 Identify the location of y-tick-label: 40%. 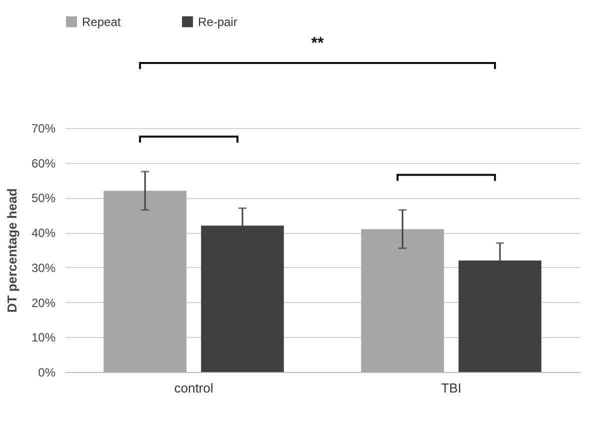
(43, 233).